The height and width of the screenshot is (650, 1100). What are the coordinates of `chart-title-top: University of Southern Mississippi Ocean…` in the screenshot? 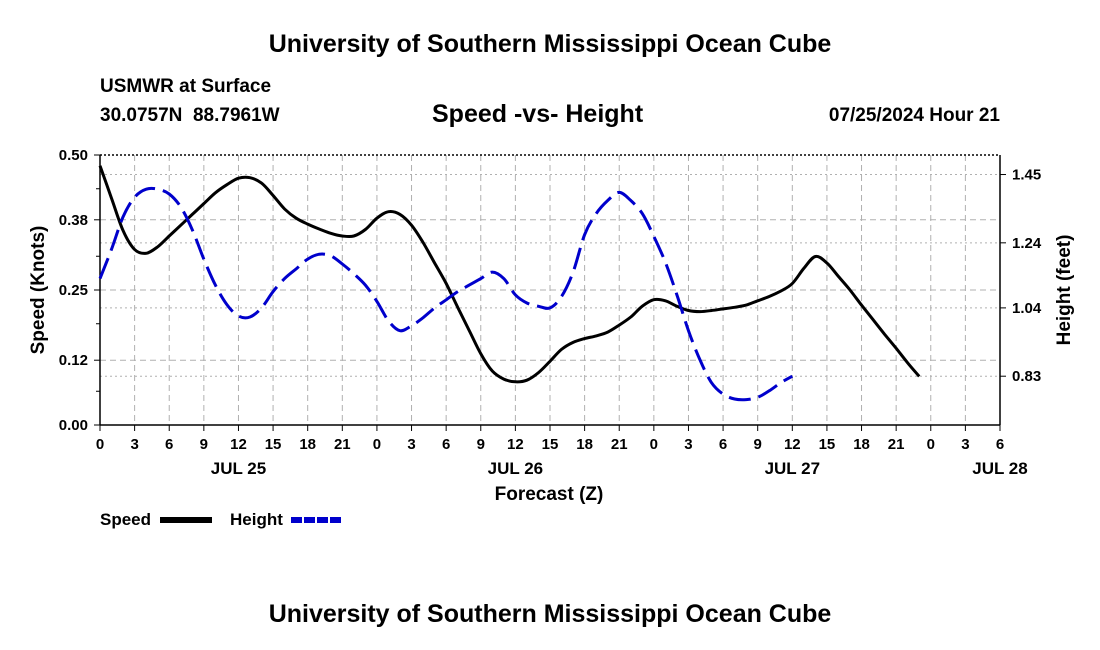 It's located at (550, 44).